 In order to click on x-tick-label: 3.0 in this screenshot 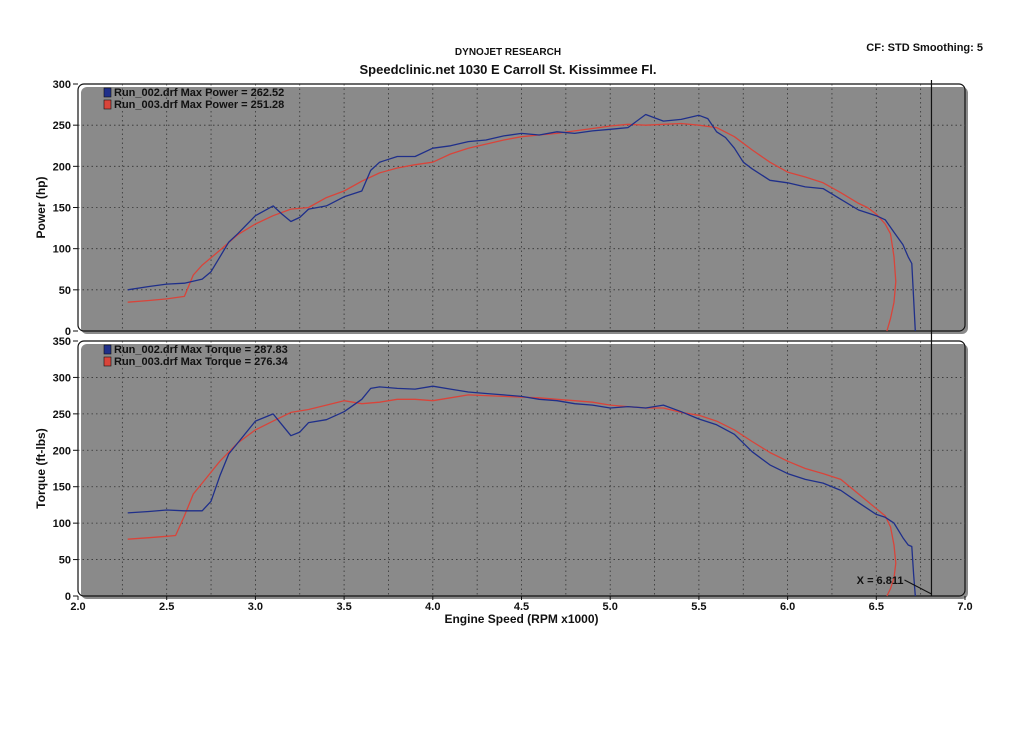, I will do `click(255, 607)`.